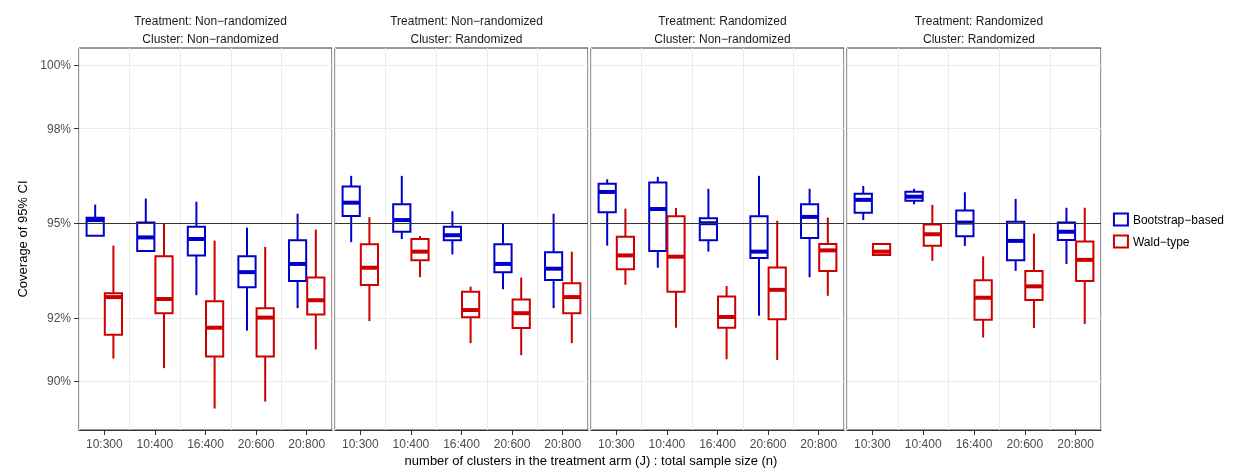 This screenshot has width=1239, height=471. Describe the element at coordinates (22, 239) in the screenshot. I see `y-axis-title: Coverage of 95% CI` at that location.